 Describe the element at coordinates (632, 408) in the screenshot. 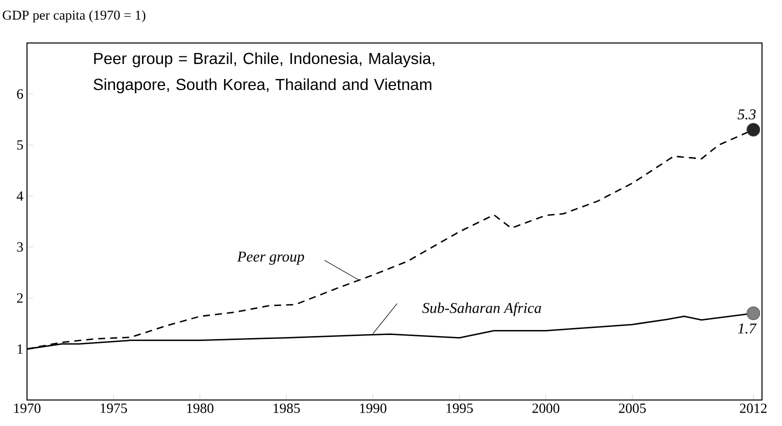

I see `x-tick-label: 2005` at that location.